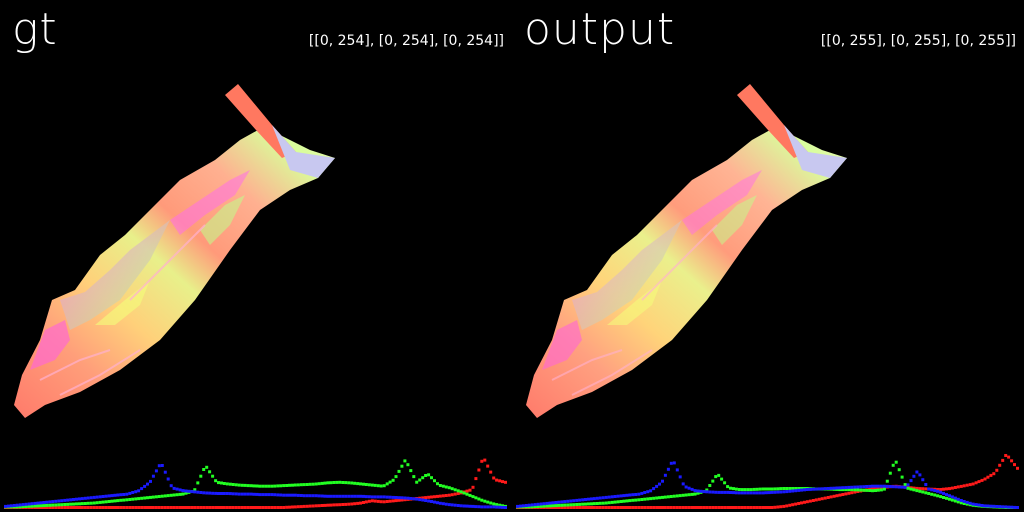 The height and width of the screenshot is (512, 1024). What do you see at coordinates (918, 41) in the screenshot?
I see `output-value-range: [[0, 255], [0, 255], [0, 255]]` at bounding box center [918, 41].